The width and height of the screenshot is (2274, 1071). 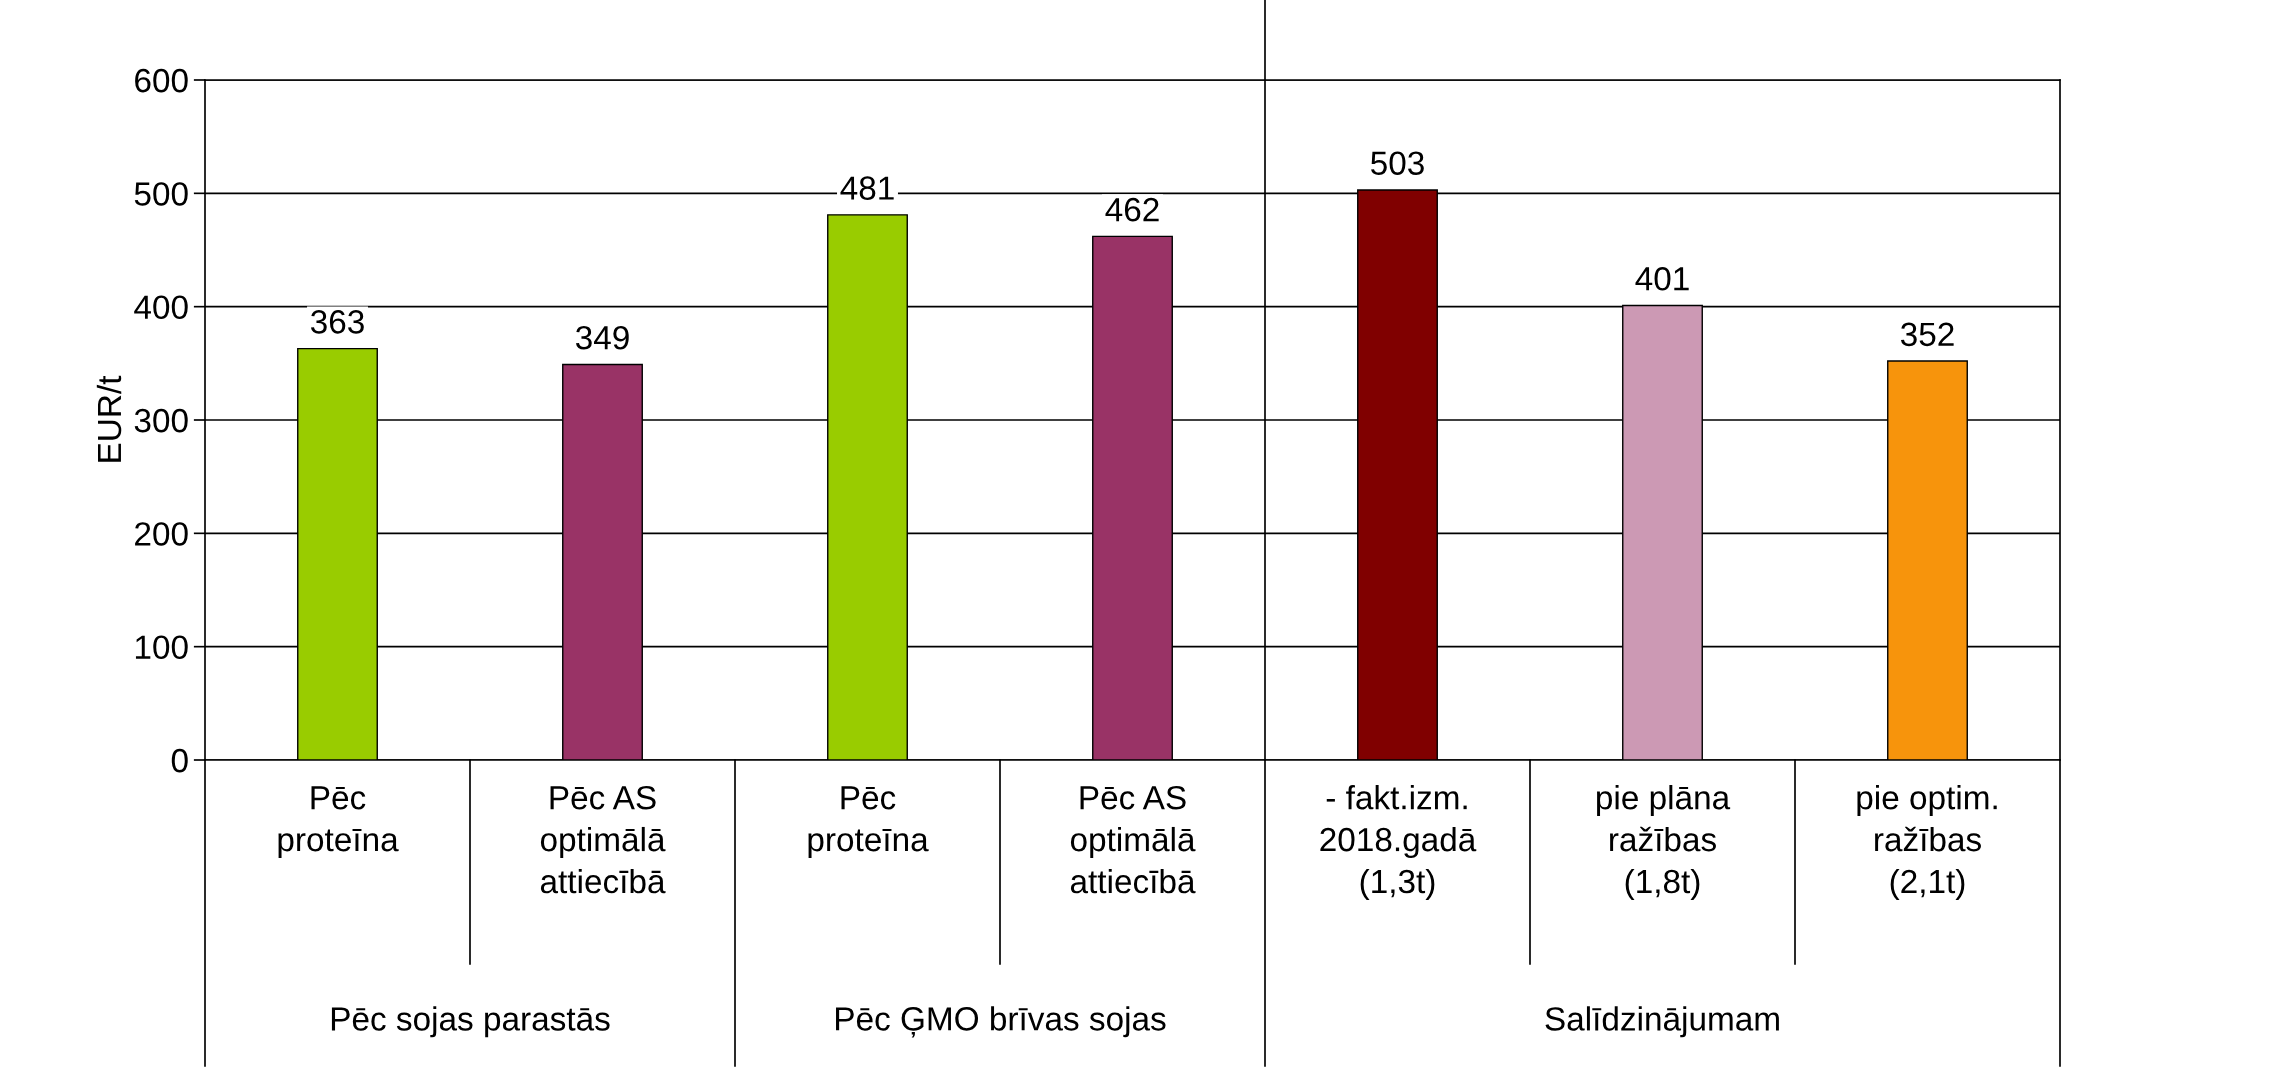 What do you see at coordinates (1001, 1022) in the screenshot?
I see `text: Pēc ĢMO brīvas sojas` at bounding box center [1001, 1022].